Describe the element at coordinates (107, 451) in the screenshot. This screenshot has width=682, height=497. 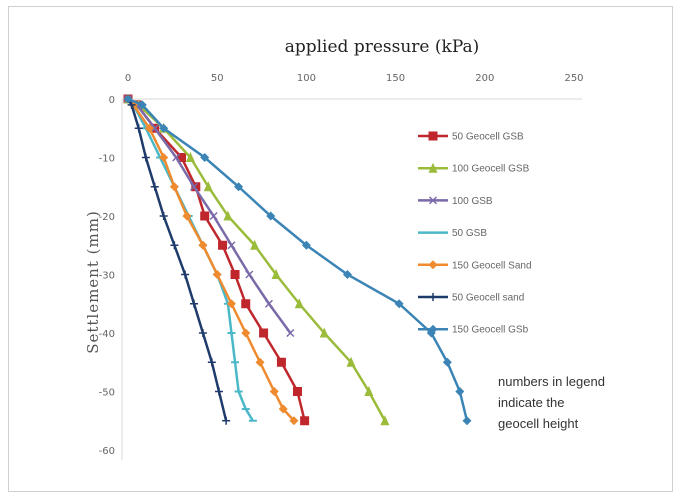
I see `y-tick-label: -60` at that location.